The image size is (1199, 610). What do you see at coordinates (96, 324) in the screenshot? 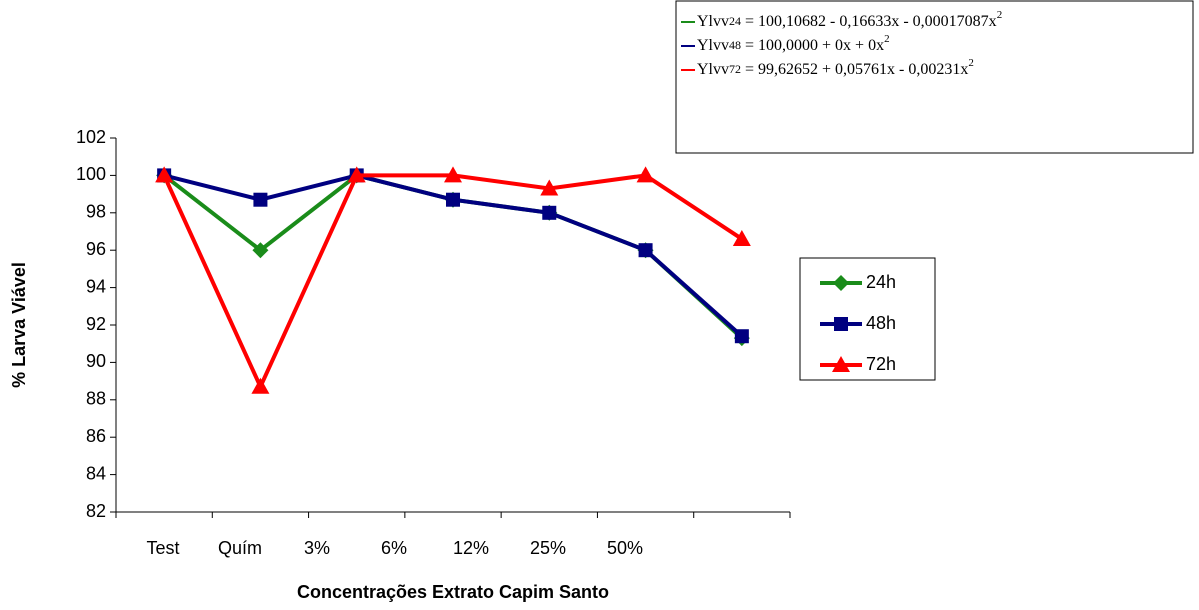
I see `y-tick-label: 92` at bounding box center [96, 324].